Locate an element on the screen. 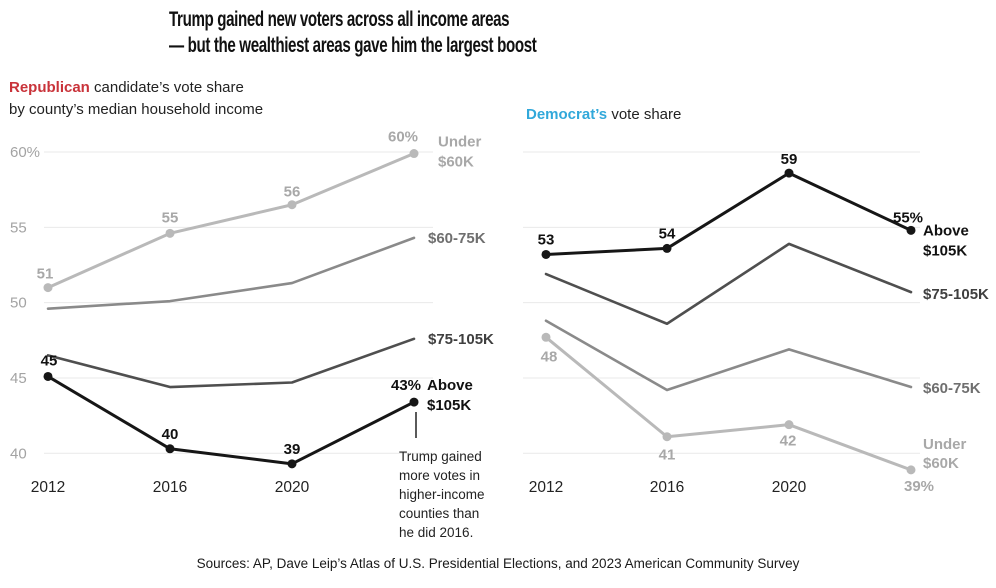 The height and width of the screenshot is (588, 996). y-axis-tick-label: 40 is located at coordinates (18, 453).